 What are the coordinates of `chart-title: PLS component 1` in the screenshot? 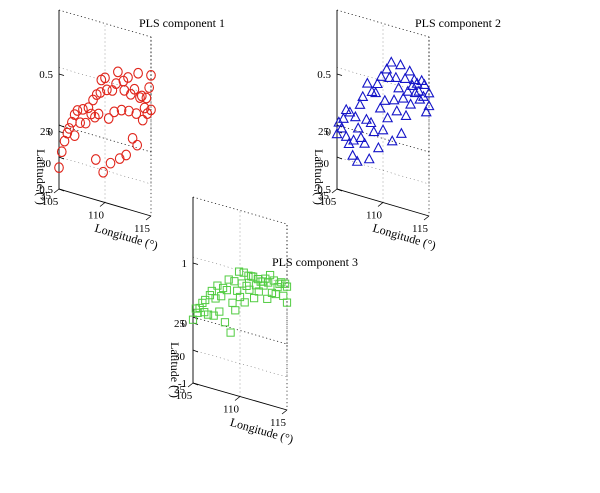 It's located at (182, 23).